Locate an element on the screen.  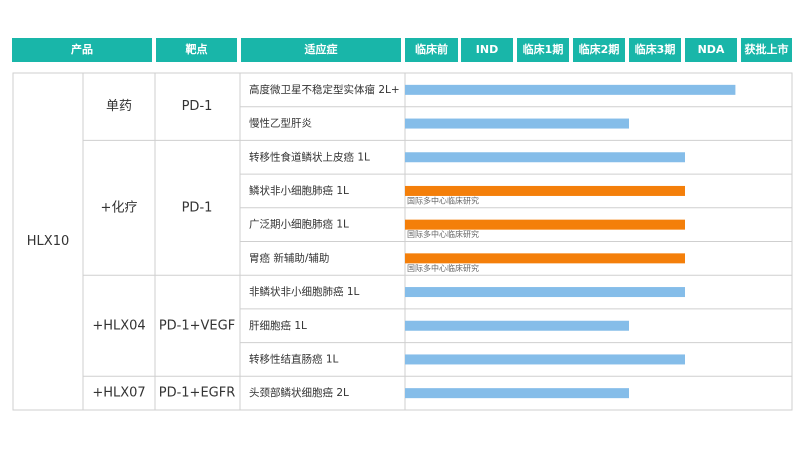
header-label: 获批上市 is located at coordinates (767, 49).